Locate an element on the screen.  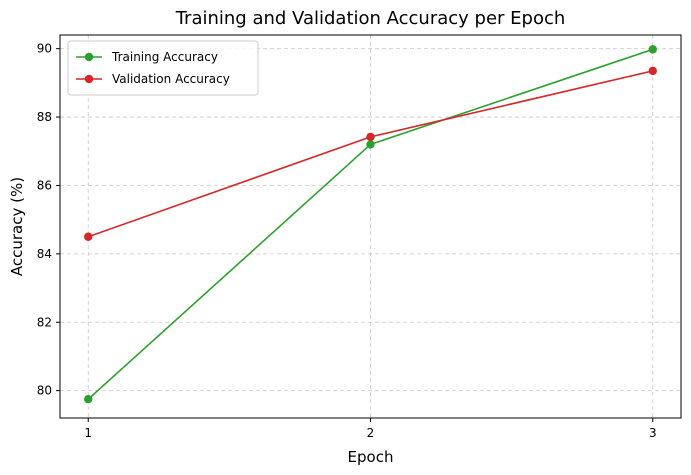
legend-item: Validation Accuracy is located at coordinates (153, 79).